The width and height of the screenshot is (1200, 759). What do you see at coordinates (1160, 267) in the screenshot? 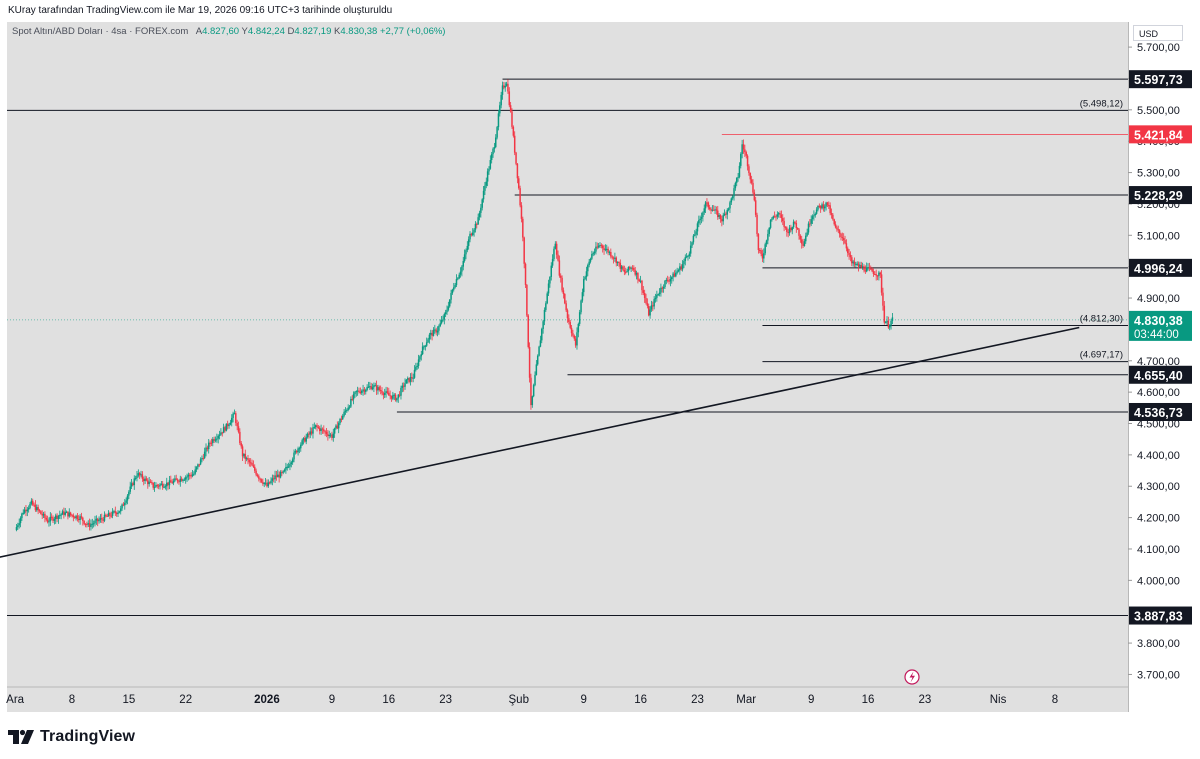
I see `price-axis-level-tag` at bounding box center [1160, 267].